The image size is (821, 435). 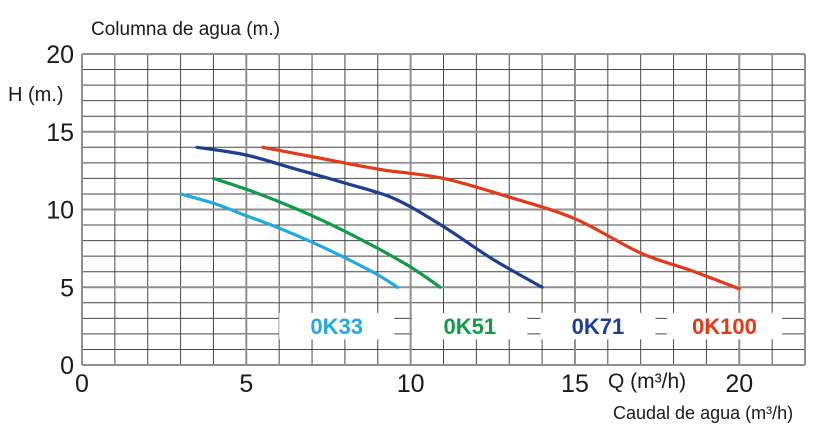 I want to click on x-tick-label-5: 5, so click(x=246, y=384).